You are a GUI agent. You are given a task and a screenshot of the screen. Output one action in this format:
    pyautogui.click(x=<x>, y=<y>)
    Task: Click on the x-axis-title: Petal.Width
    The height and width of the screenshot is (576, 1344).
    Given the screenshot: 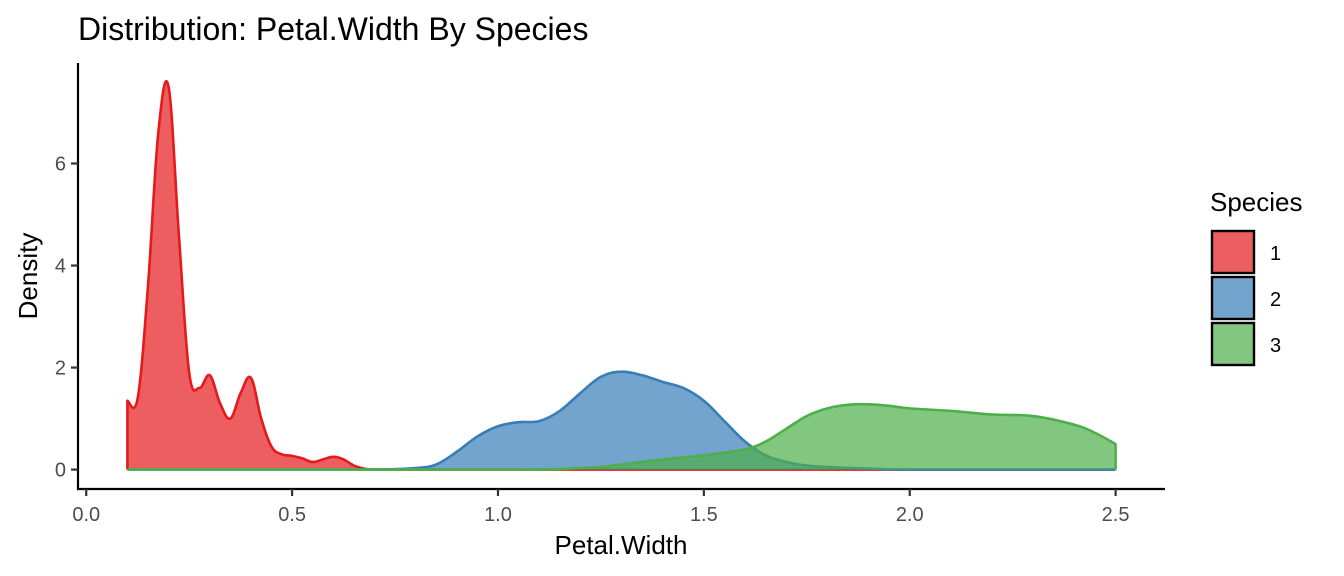 What is the action you would take?
    pyautogui.click(x=621, y=545)
    